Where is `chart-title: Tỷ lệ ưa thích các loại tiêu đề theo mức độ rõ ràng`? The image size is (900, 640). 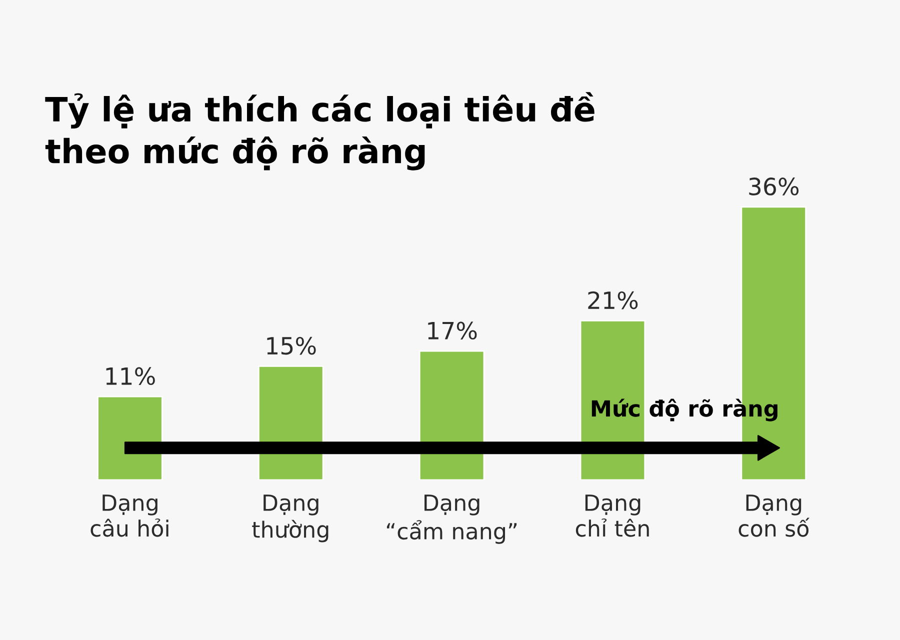 chart-title: Tỷ lệ ưa thích các loại tiêu đề theo mức độ rõ ràng is located at coordinates (319, 131).